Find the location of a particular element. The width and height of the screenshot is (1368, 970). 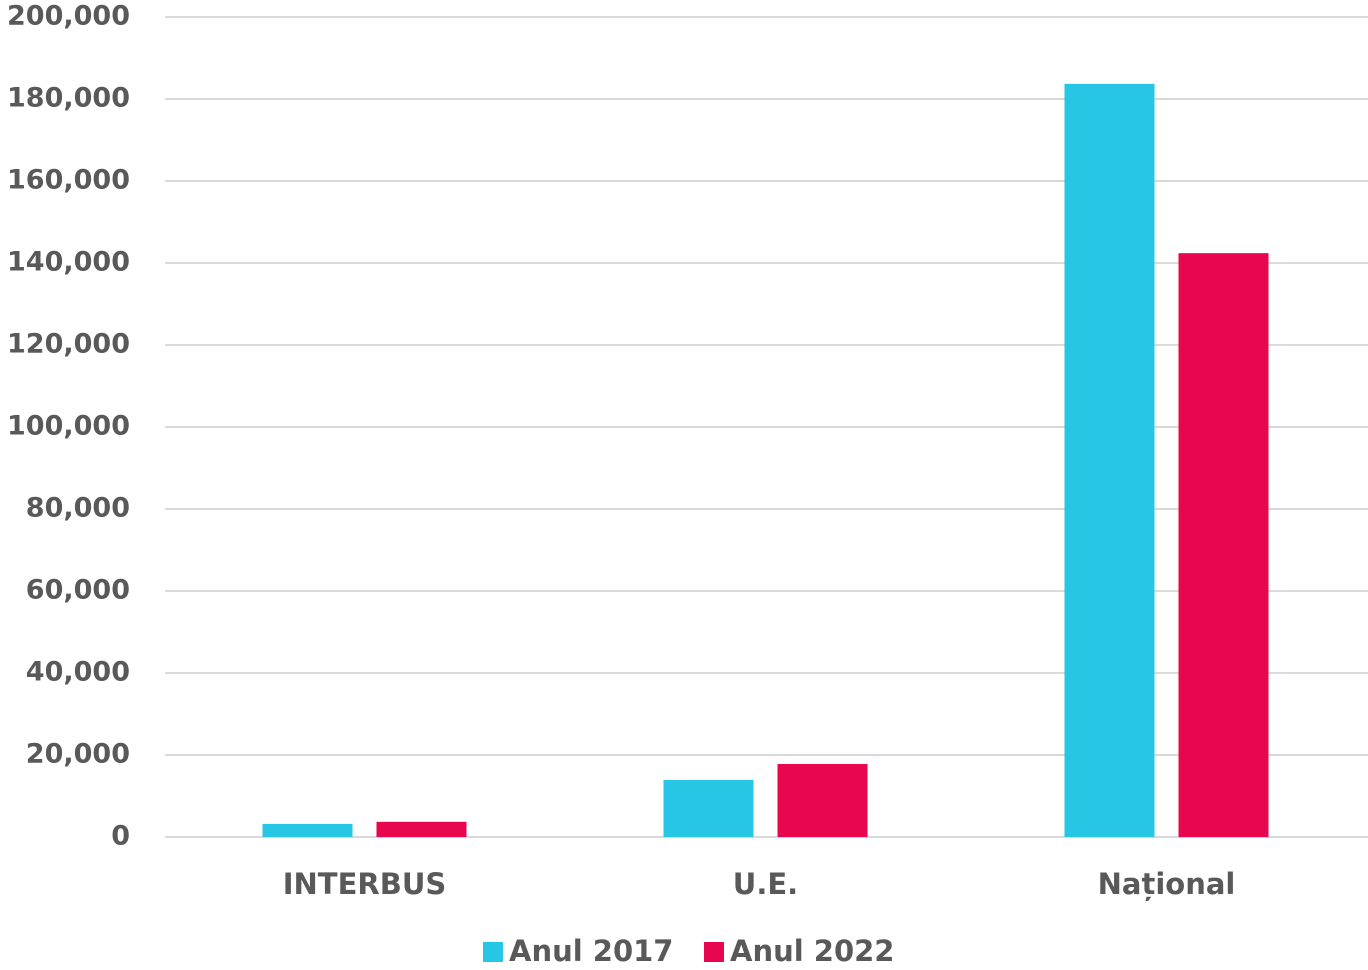

legend-label: Anul 2017 is located at coordinates (591, 951).